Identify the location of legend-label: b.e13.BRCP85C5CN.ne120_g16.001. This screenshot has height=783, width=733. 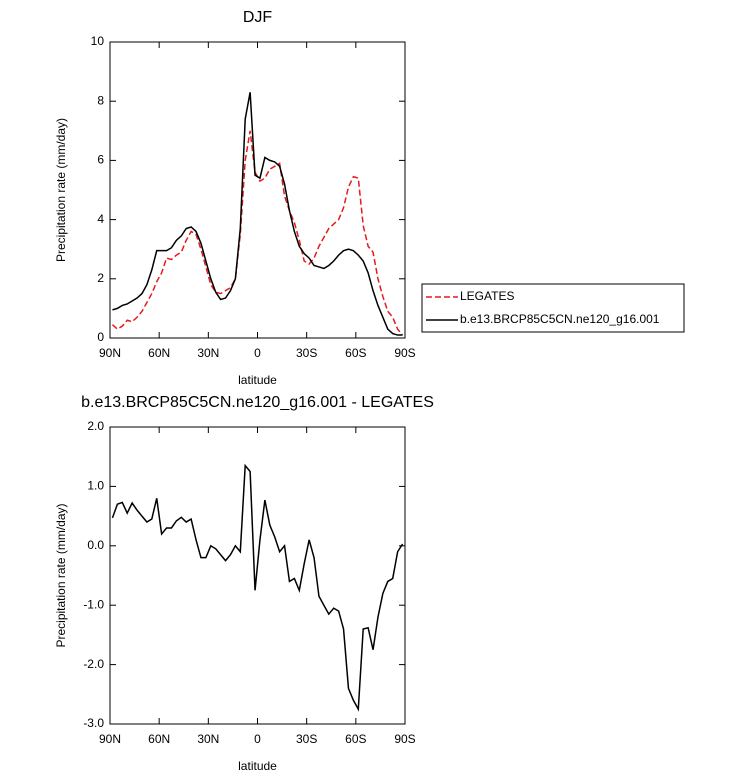
(560, 319).